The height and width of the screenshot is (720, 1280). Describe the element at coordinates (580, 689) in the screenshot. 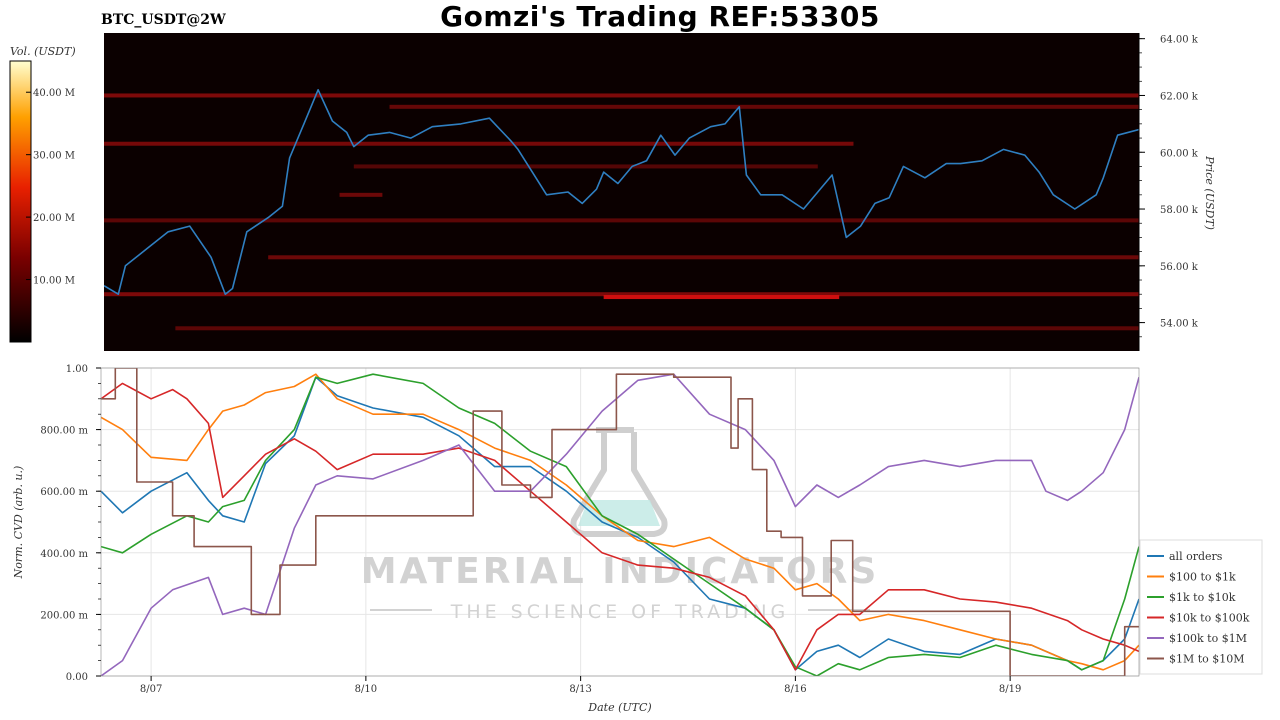

I see `x-tick-label: 8/13` at that location.